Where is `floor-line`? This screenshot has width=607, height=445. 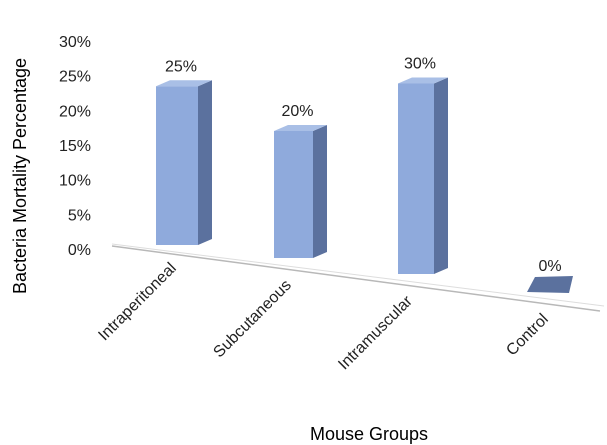
floor-line is located at coordinates (356, 278).